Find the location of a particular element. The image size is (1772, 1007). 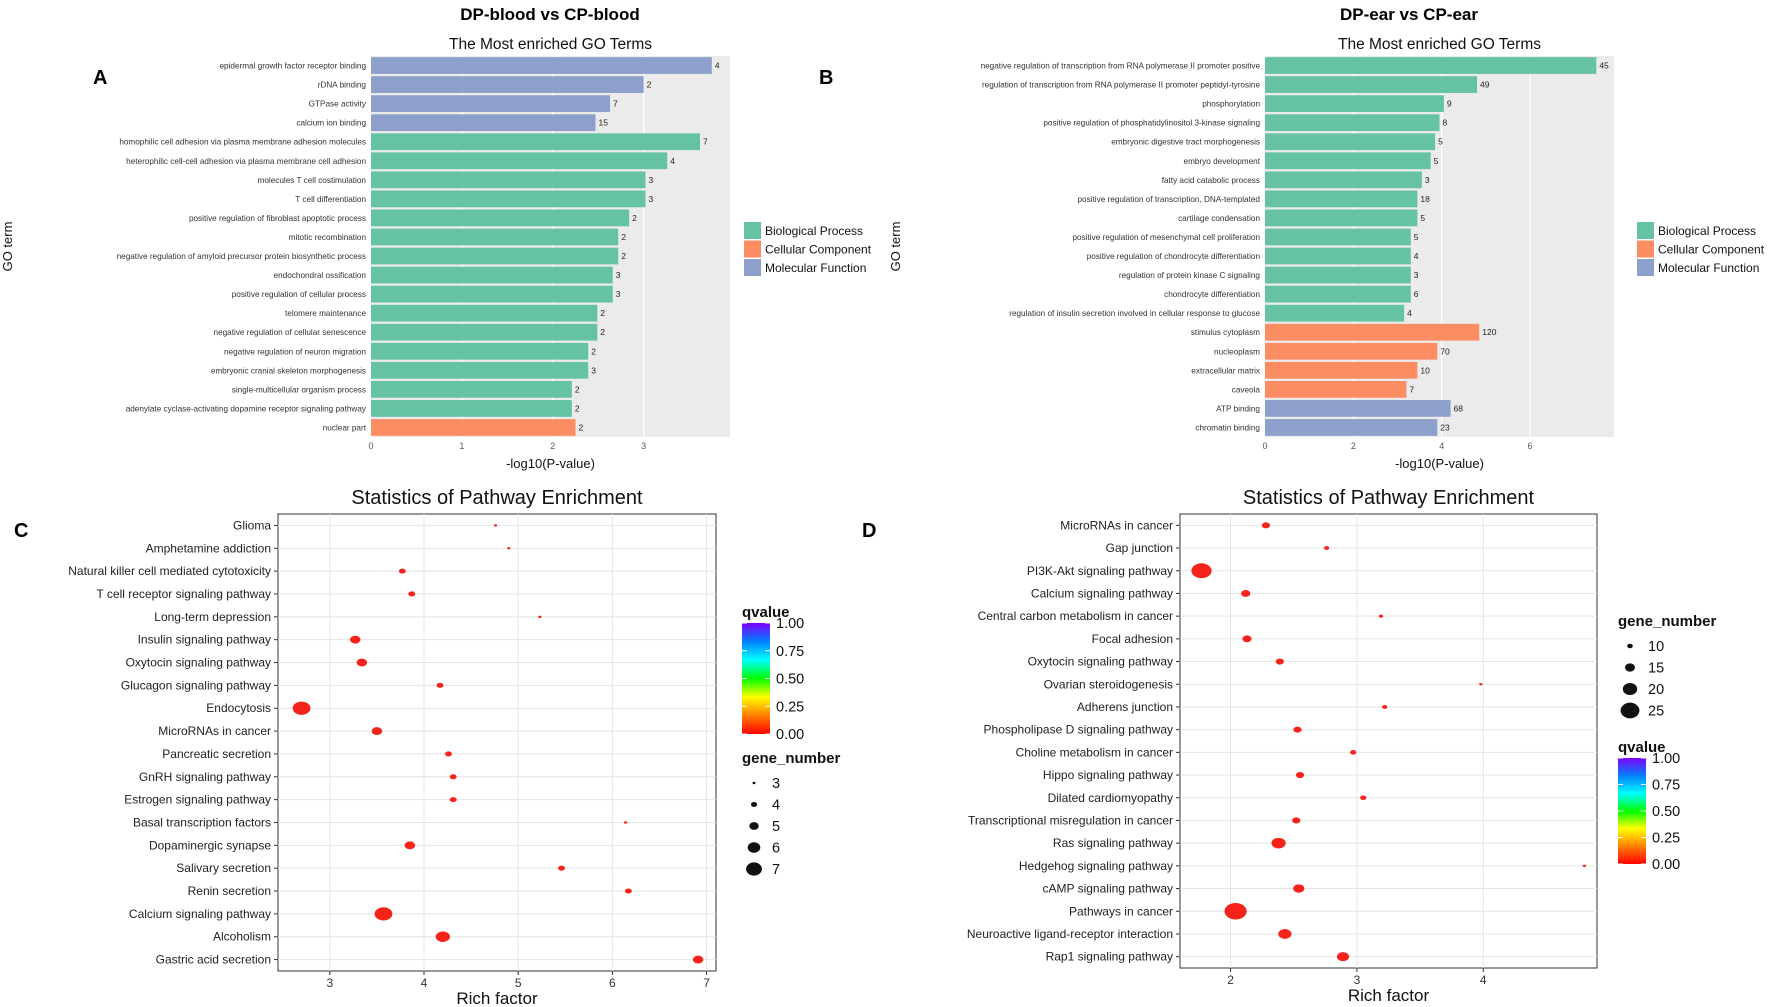

bar-regulation-of-protein-kinase-c-signaling is located at coordinates (1338, 275).